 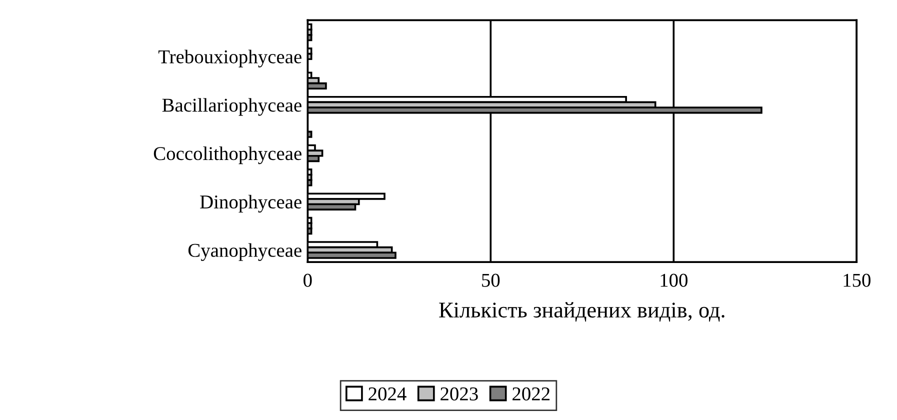 I want to click on legend-label: 2023, so click(x=459, y=393).